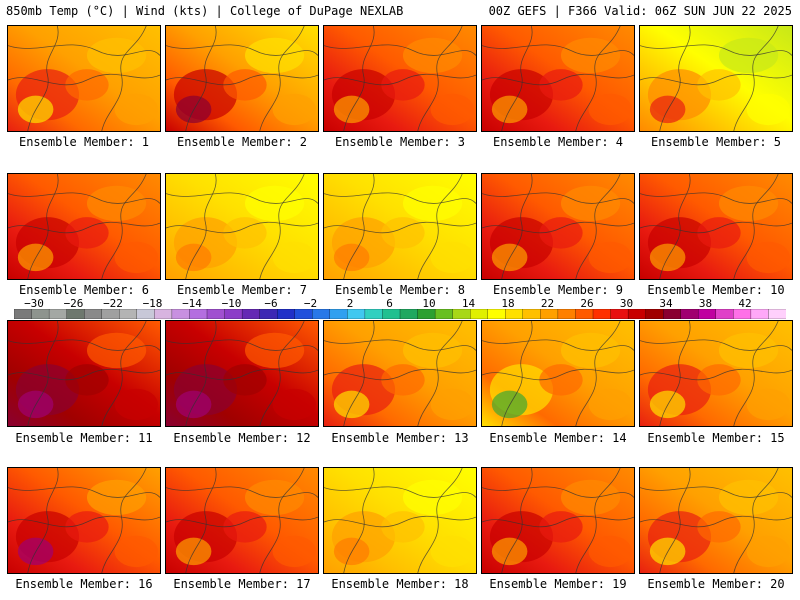 This screenshot has width=800, height=600. I want to click on colorbar-tick-label: 30, so click(626, 303).